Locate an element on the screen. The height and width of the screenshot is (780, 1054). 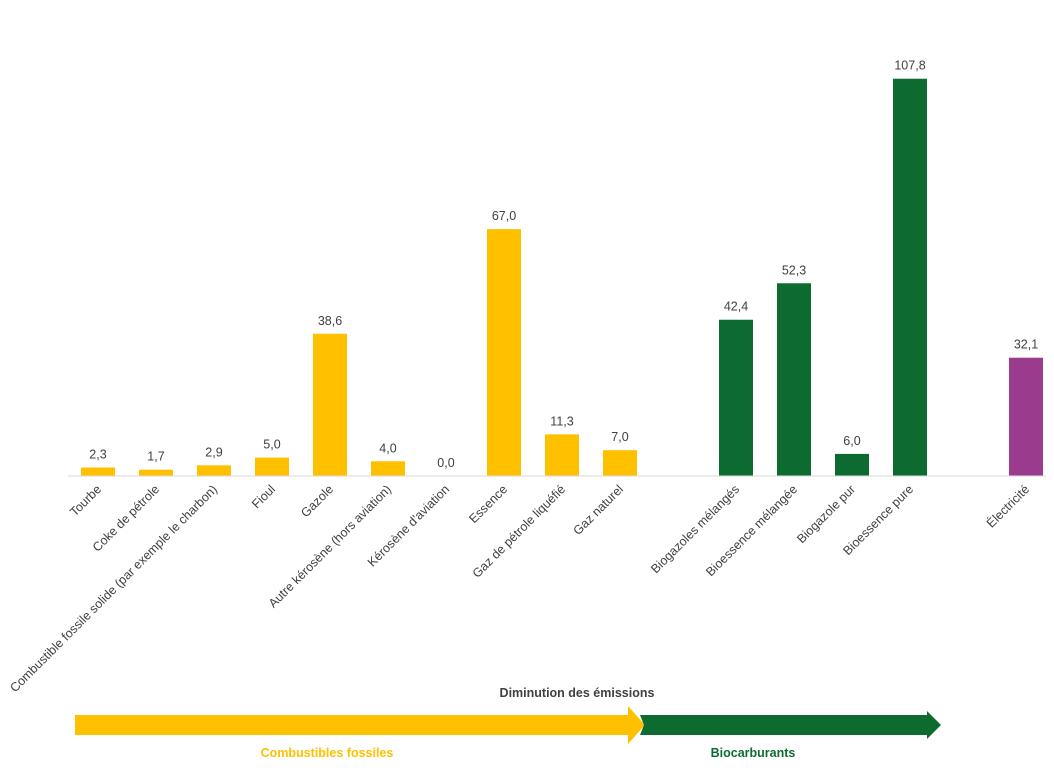
value-label-4: 38,6 is located at coordinates (330, 321).